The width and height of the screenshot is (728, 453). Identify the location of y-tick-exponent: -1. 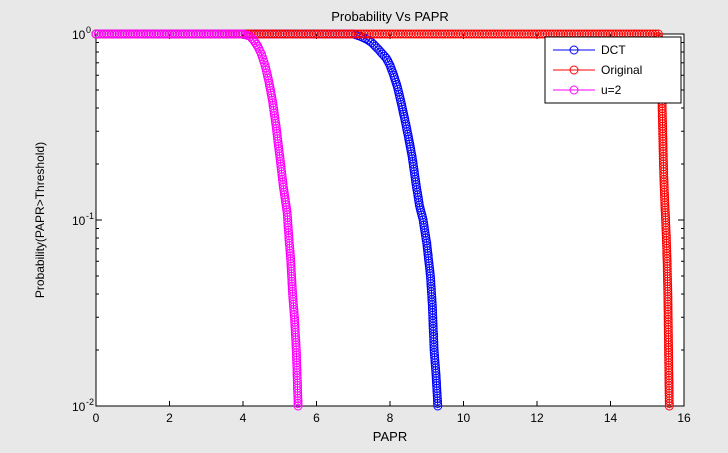
(90, 216).